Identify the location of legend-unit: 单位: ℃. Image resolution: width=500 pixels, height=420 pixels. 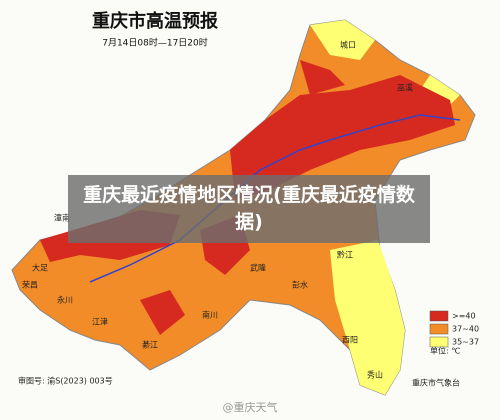
(445, 351).